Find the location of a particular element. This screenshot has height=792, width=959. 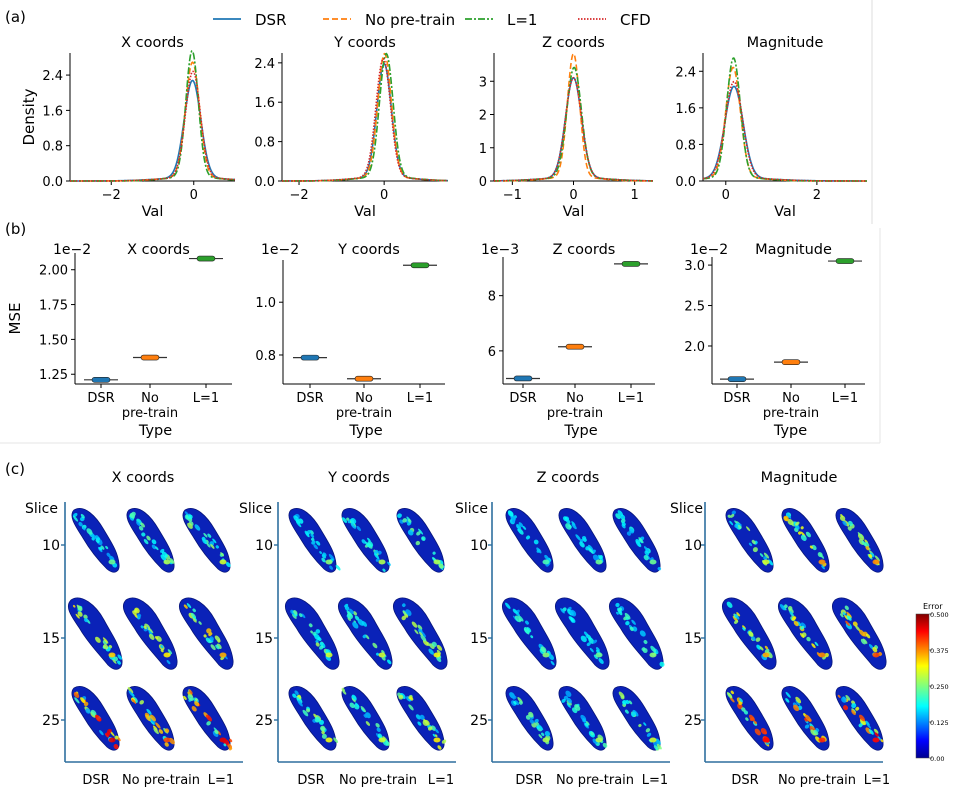

error-map-25-no-pre-train is located at coordinates (805, 718).